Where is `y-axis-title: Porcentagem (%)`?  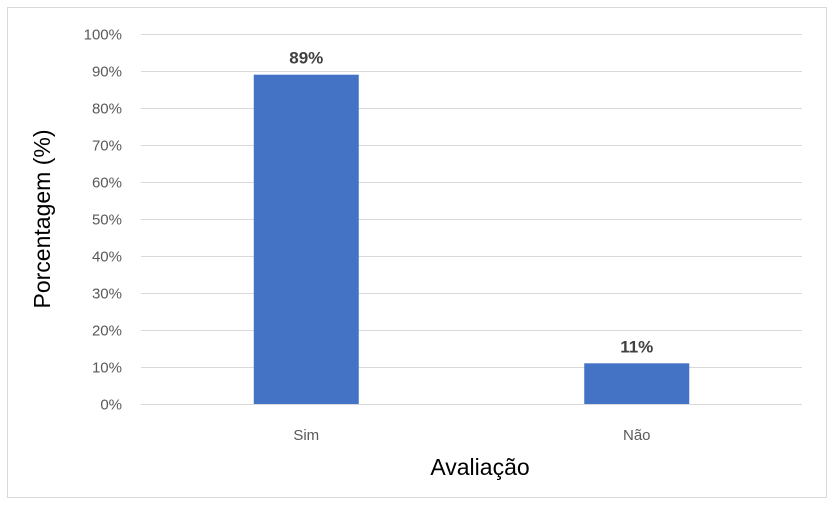 y-axis-title: Porcentagem (%) is located at coordinates (42, 219).